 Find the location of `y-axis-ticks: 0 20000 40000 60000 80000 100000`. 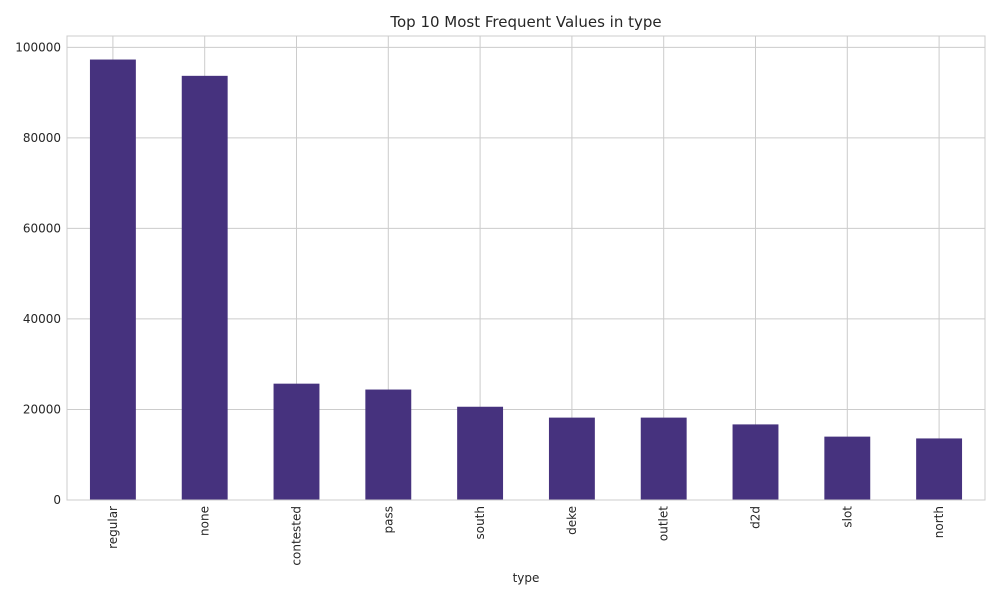

y-axis-ticks: 0 20000 40000 60000 80000 100000 is located at coordinates (38, 273).